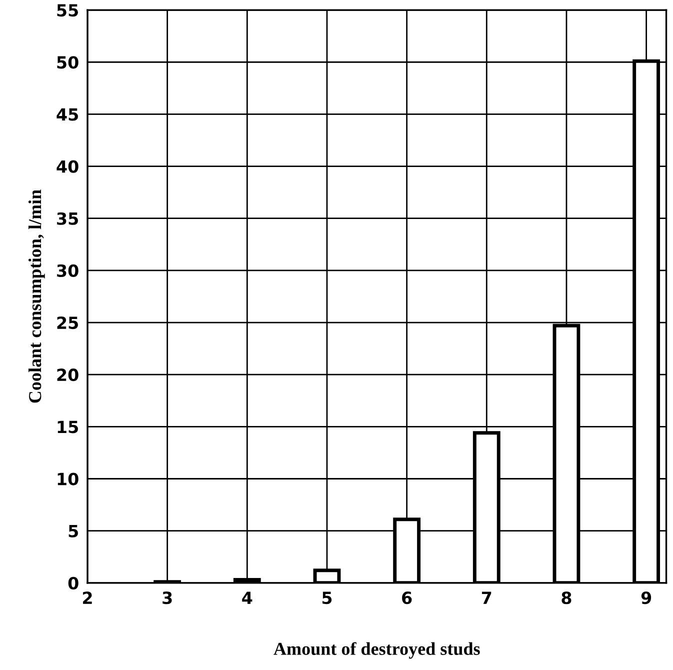 The width and height of the screenshot is (673, 670). I want to click on y-tick-label: 30, so click(67, 271).